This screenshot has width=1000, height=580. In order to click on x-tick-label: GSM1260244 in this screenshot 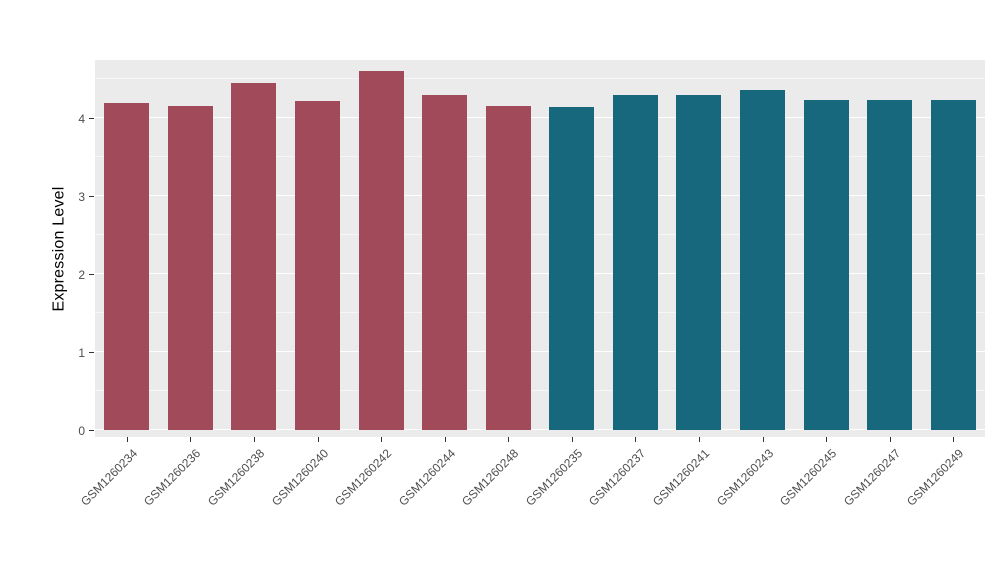, I will do `click(426, 477)`.